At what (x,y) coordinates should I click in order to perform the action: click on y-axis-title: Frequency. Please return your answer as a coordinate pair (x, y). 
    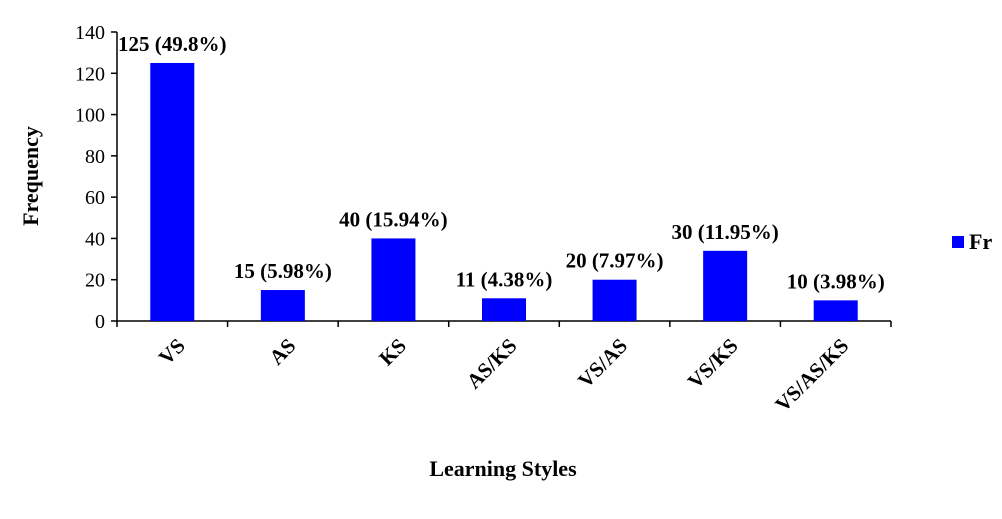
    Looking at the image, I should click on (30, 176).